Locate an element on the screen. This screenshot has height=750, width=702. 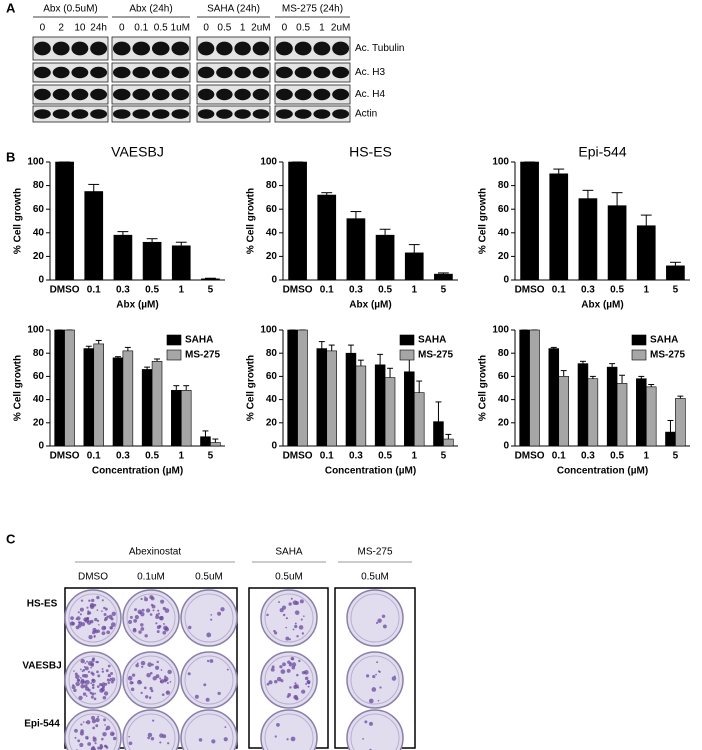
plate-row-label: HS-ES is located at coordinates (42, 604).